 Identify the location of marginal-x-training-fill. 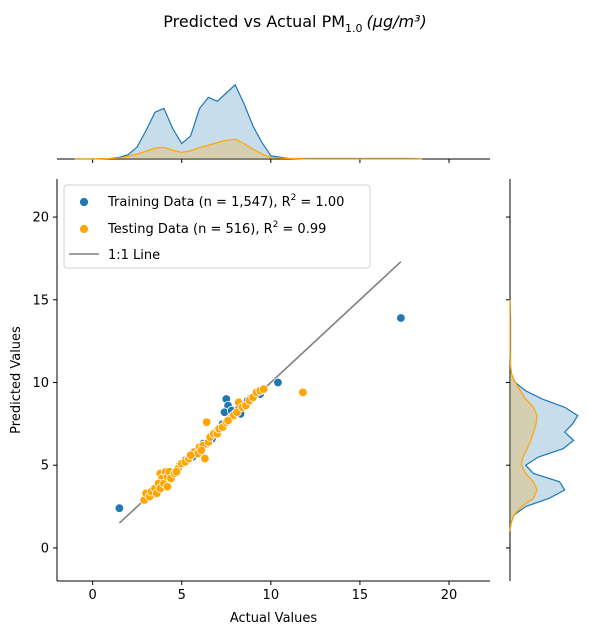
(248, 121).